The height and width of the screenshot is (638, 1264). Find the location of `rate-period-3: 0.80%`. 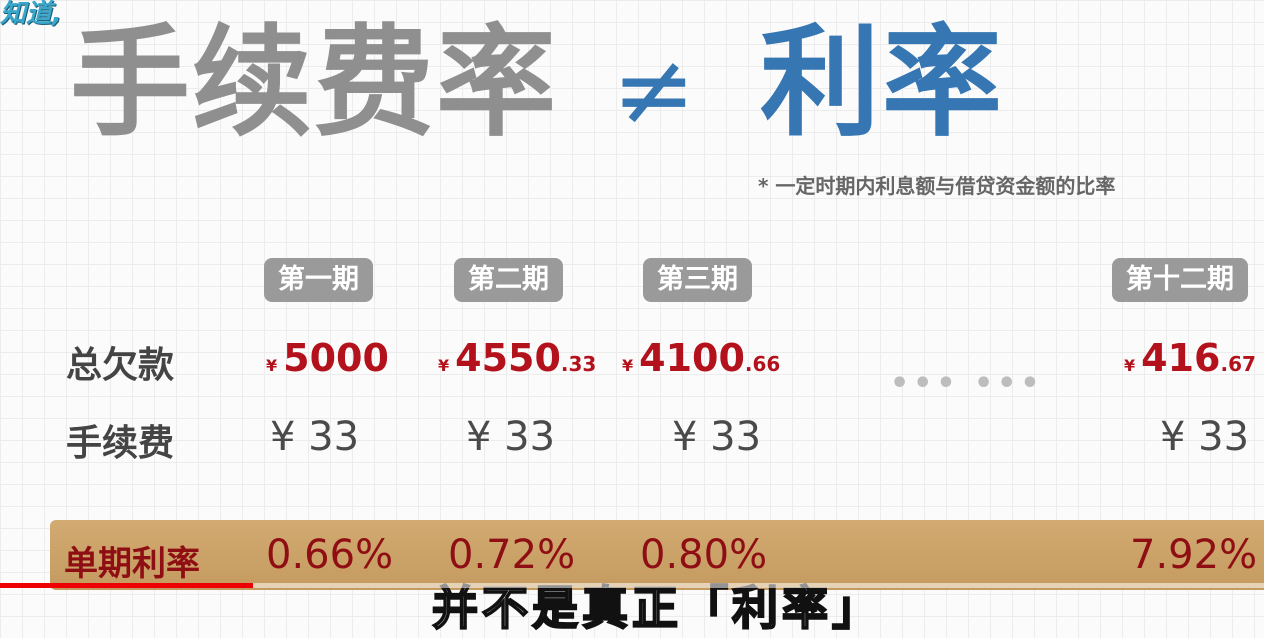

rate-period-3: 0.80% is located at coordinates (704, 555).